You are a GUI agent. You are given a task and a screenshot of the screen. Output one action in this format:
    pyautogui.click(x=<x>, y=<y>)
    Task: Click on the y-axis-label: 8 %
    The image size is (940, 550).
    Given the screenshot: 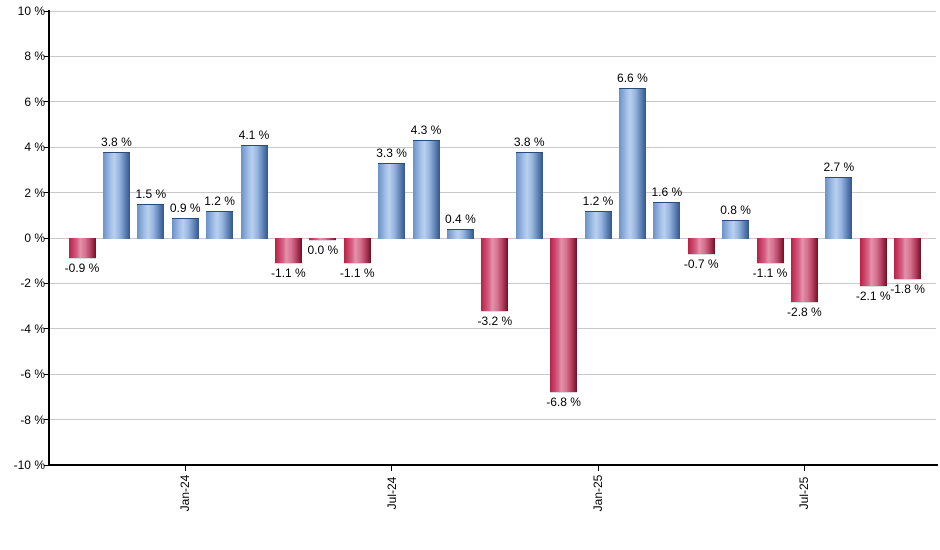 What is the action you would take?
    pyautogui.click(x=34, y=56)
    